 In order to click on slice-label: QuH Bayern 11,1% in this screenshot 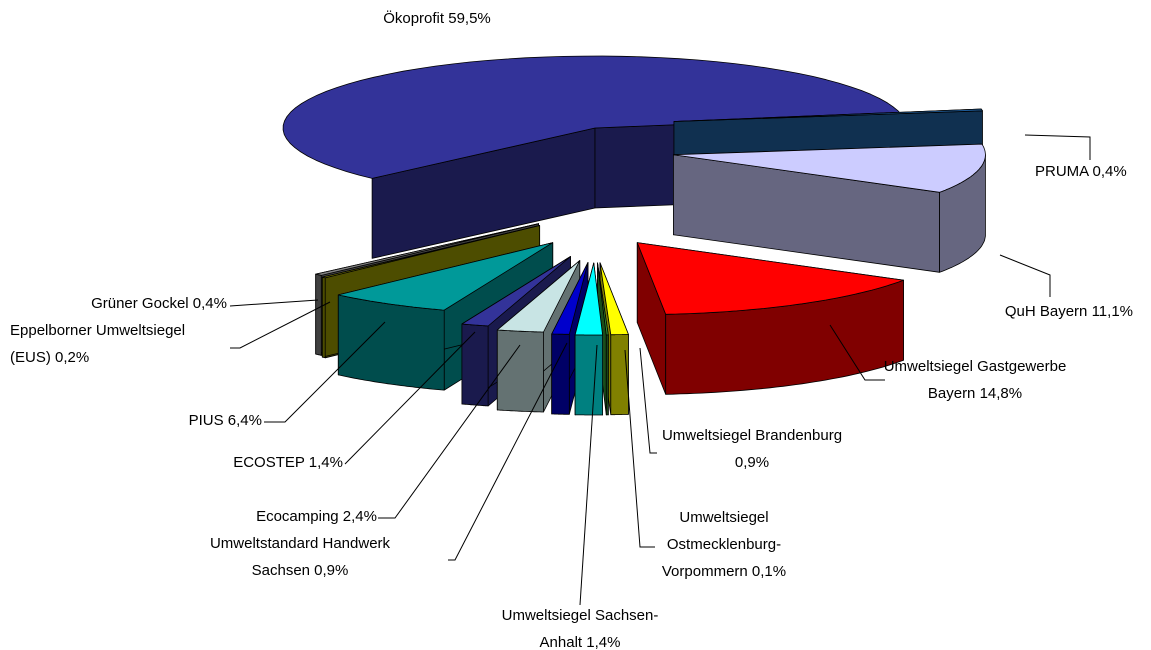, I will do `click(1033, 311)`.